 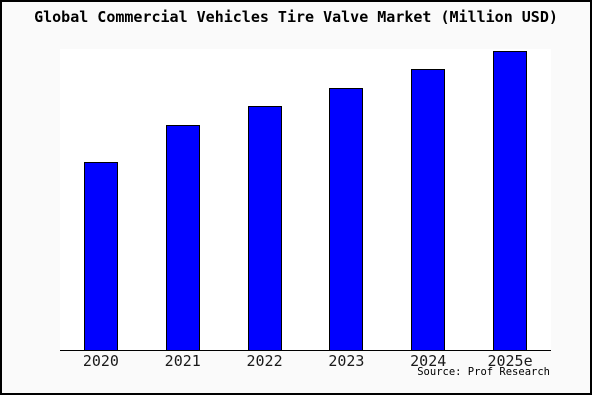 What do you see at coordinates (428, 209) in the screenshot?
I see `bar-2024` at bounding box center [428, 209].